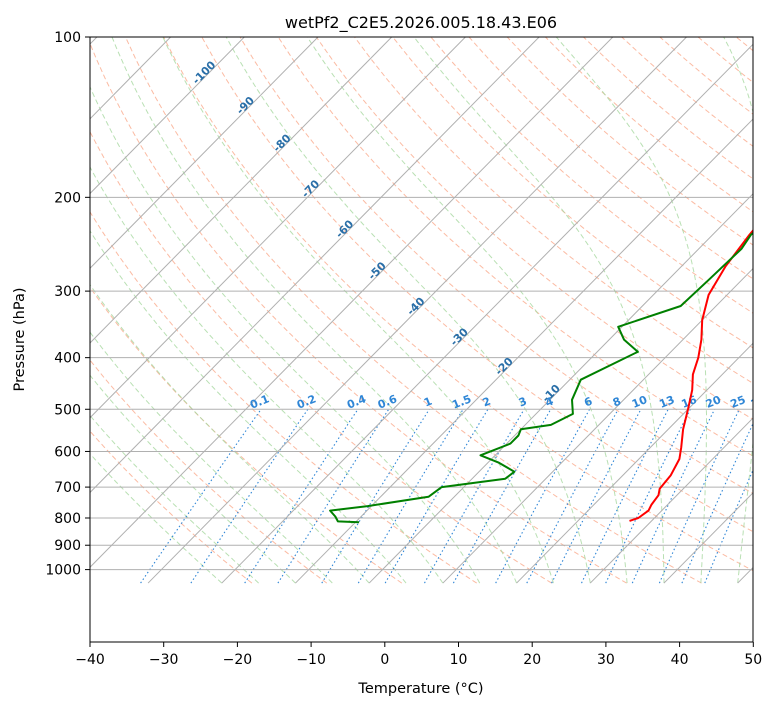 The height and width of the screenshot is (708, 775). Describe the element at coordinates (753, 660) in the screenshot. I see `x-tick-label: 50` at that location.